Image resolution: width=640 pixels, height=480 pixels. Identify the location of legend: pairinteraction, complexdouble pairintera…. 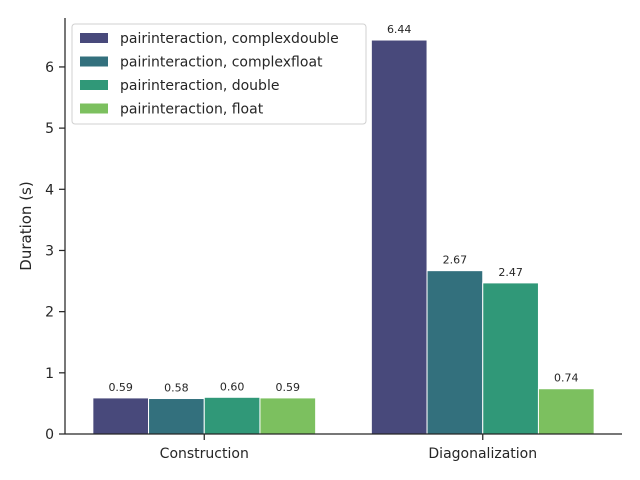
(219, 74).